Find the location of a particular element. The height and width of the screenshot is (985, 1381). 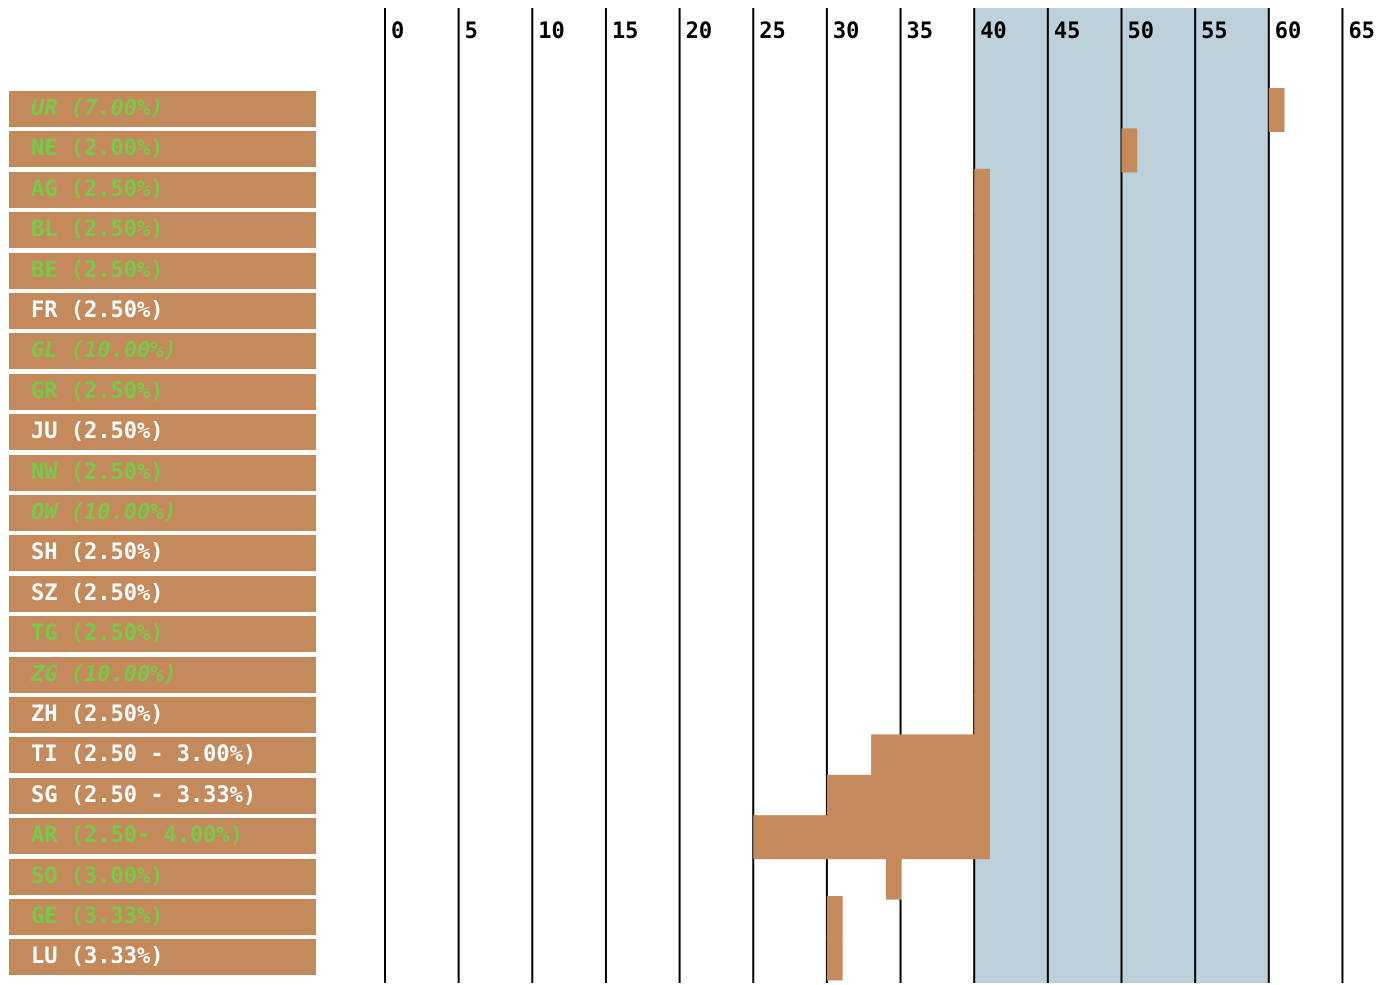

x-tick-label: 10 is located at coordinates (551, 31).